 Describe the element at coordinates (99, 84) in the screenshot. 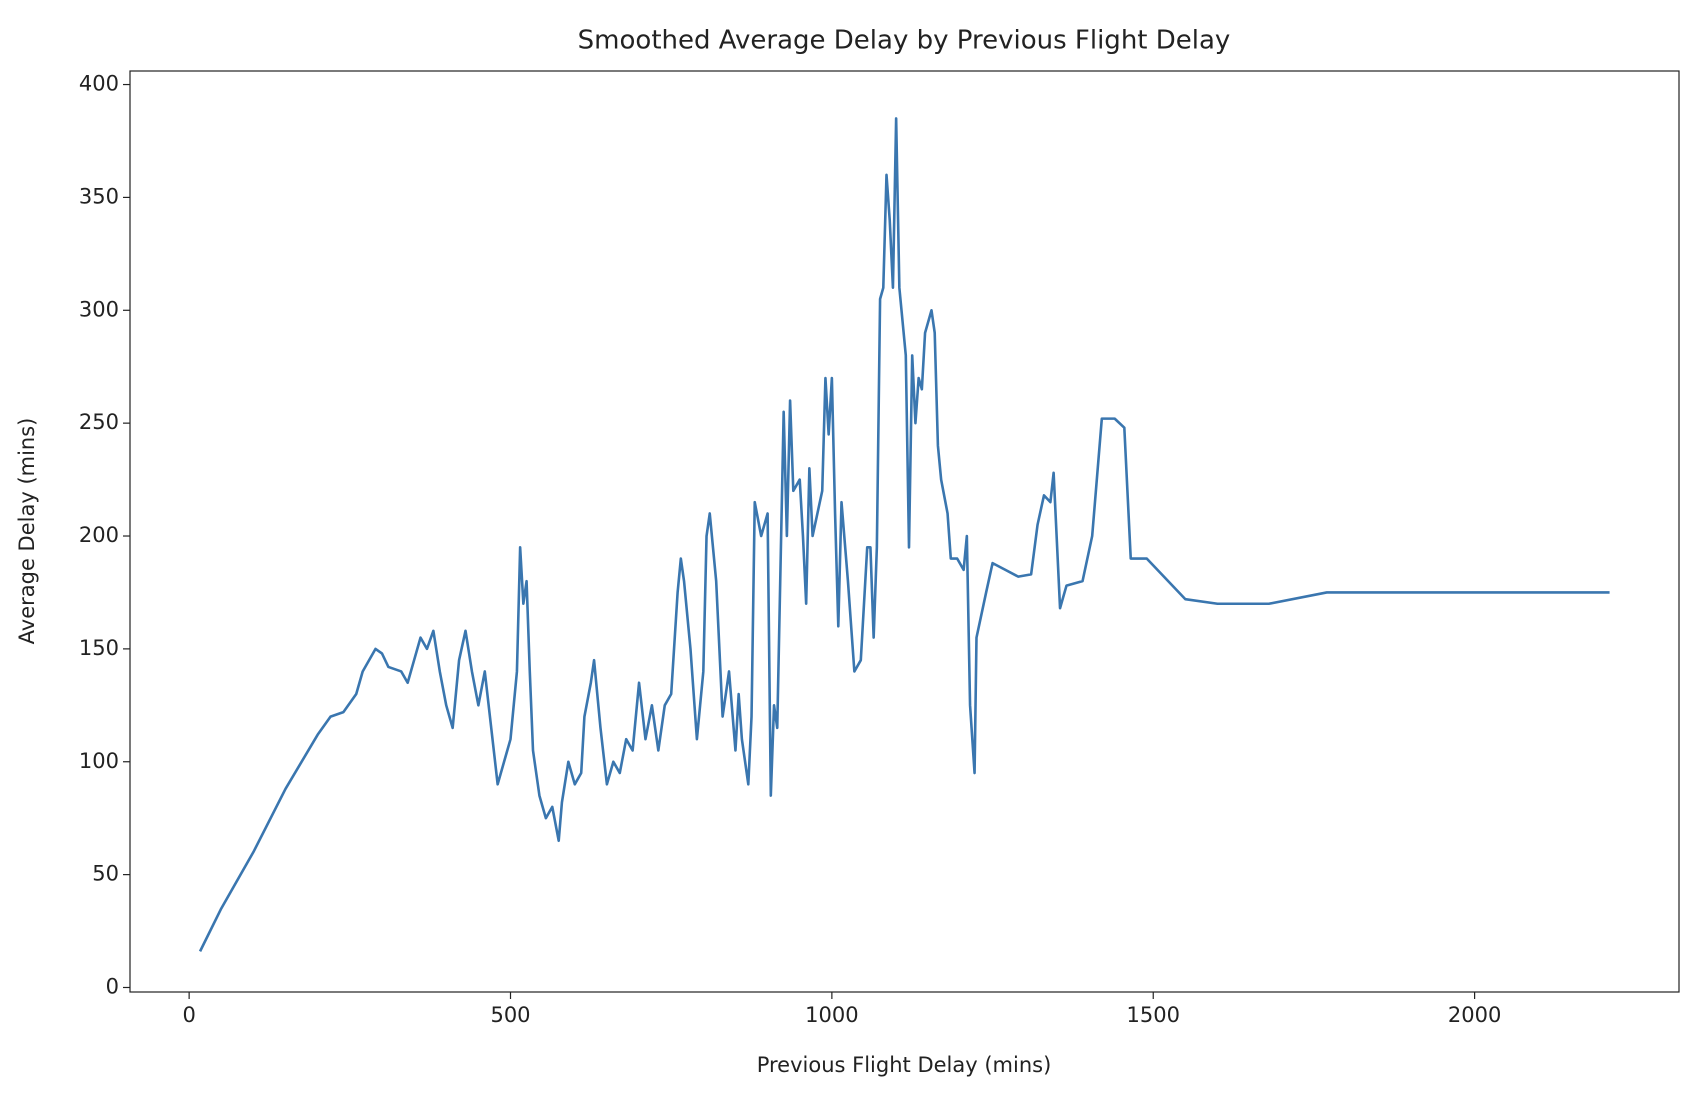

I see `y-tick-label: 400` at that location.